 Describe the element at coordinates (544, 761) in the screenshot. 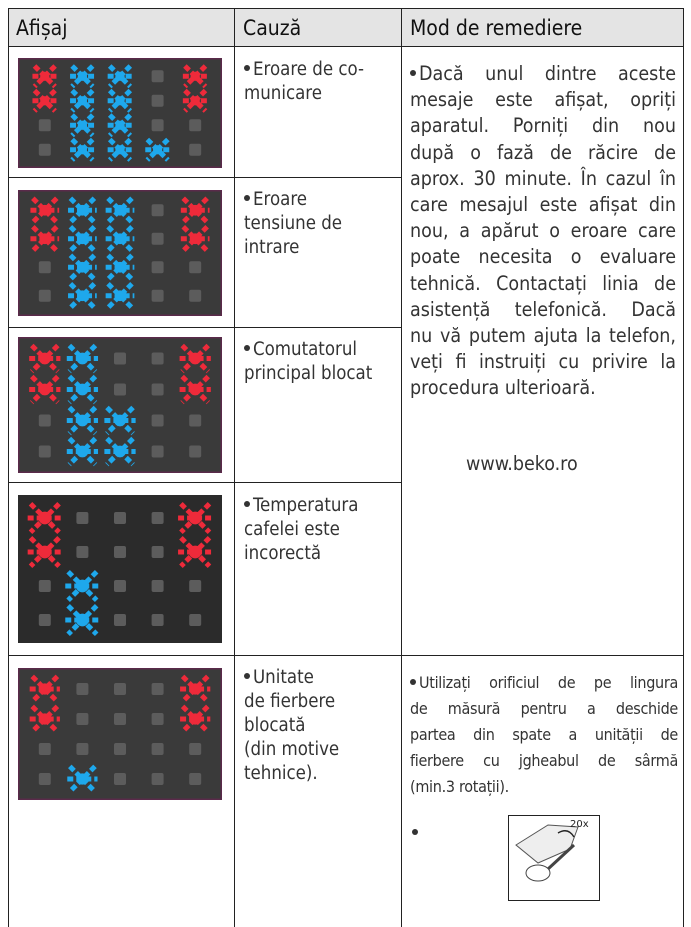

I see `remedy-line: fierbere cu jgheabul de sârmă` at that location.